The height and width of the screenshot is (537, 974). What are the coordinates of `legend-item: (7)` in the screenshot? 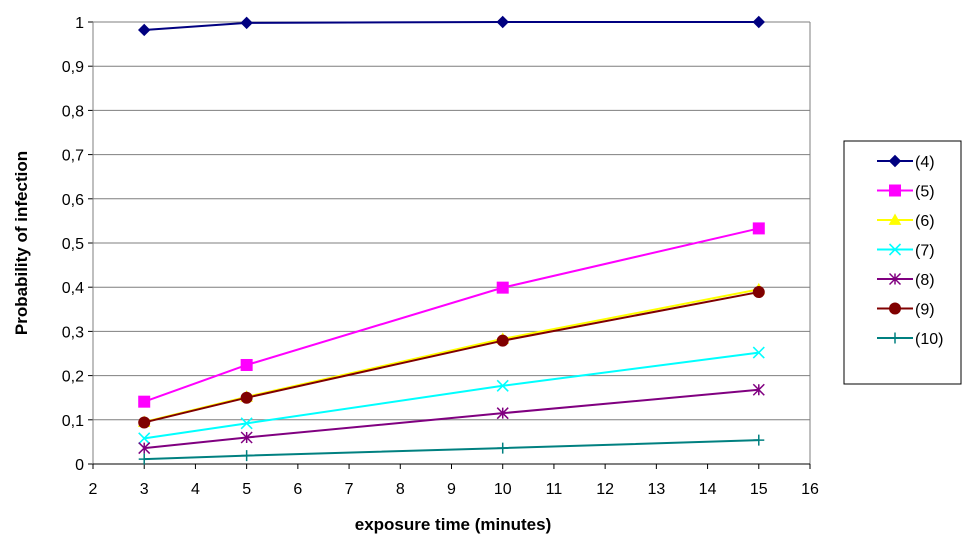 It's located at (906, 251).